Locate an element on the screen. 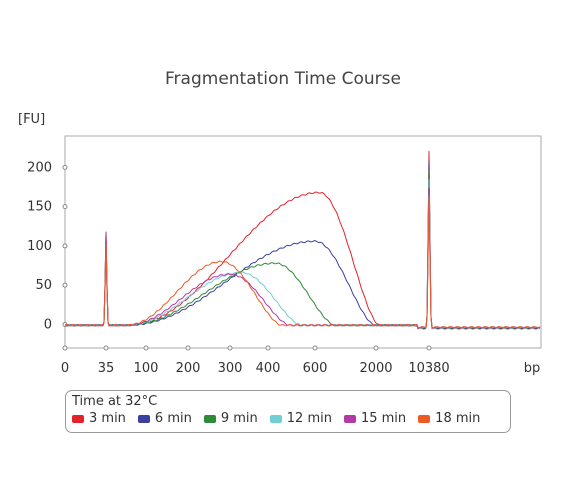  legend-item: 18 min is located at coordinates (449, 418).